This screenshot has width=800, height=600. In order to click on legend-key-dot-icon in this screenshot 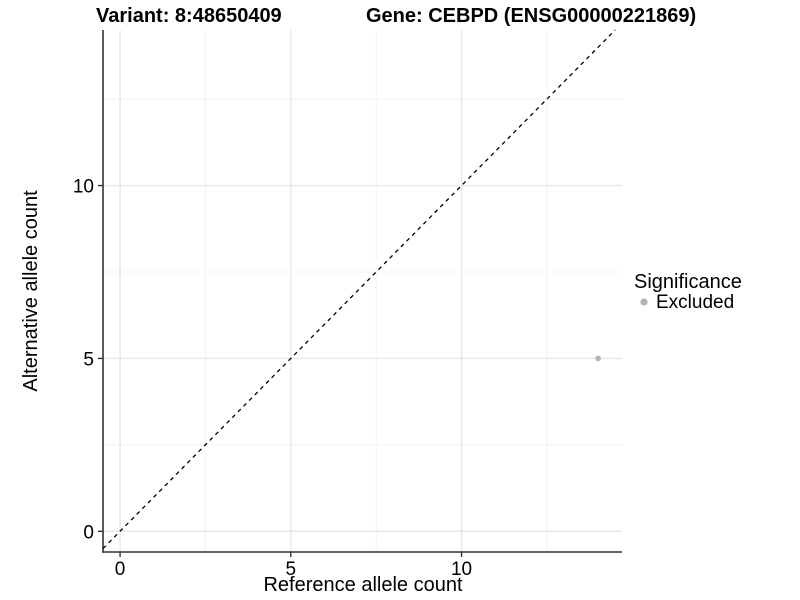, I will do `click(644, 302)`.